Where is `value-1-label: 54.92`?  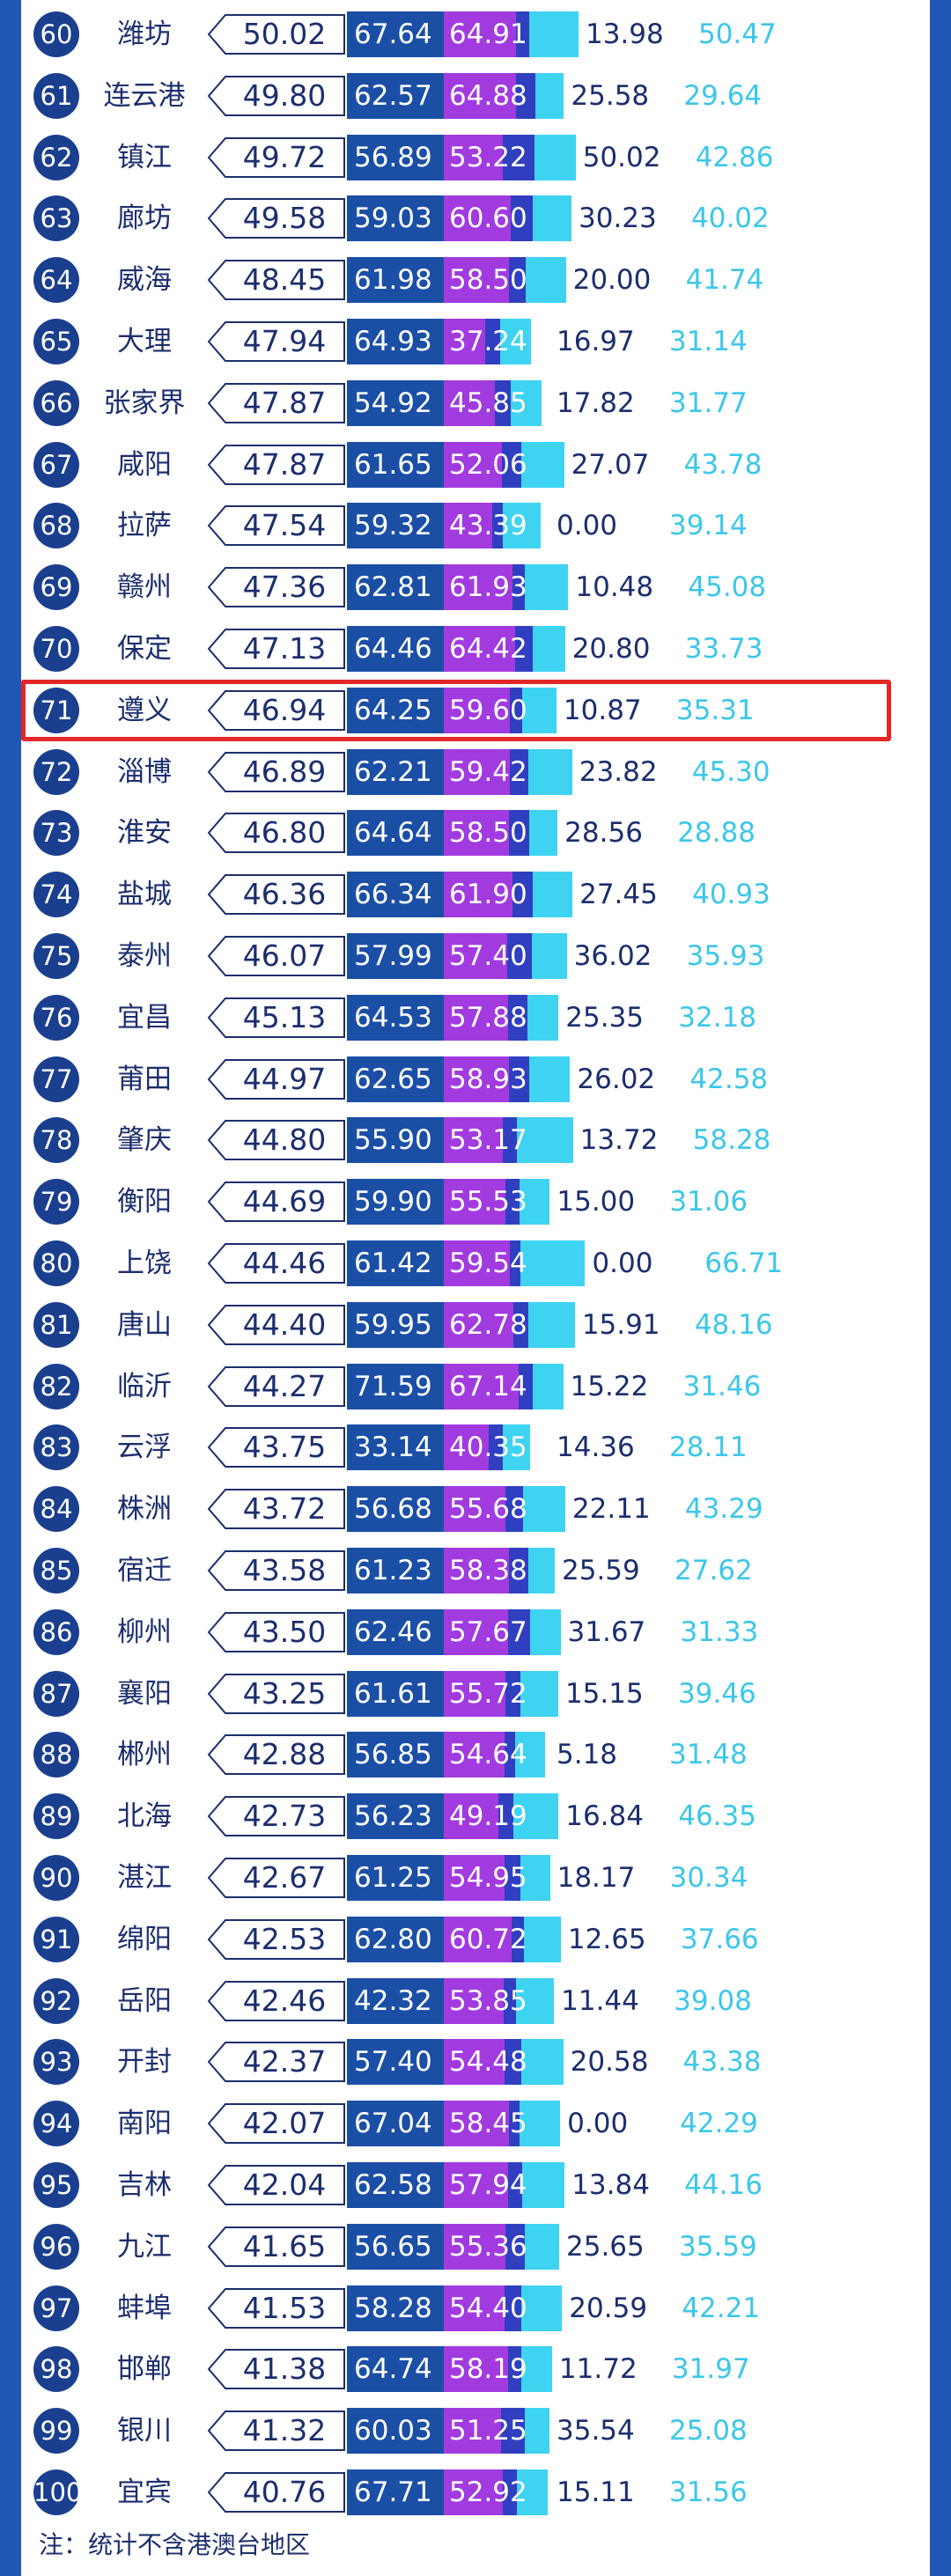
value-1-label: 54.92 is located at coordinates (393, 402).